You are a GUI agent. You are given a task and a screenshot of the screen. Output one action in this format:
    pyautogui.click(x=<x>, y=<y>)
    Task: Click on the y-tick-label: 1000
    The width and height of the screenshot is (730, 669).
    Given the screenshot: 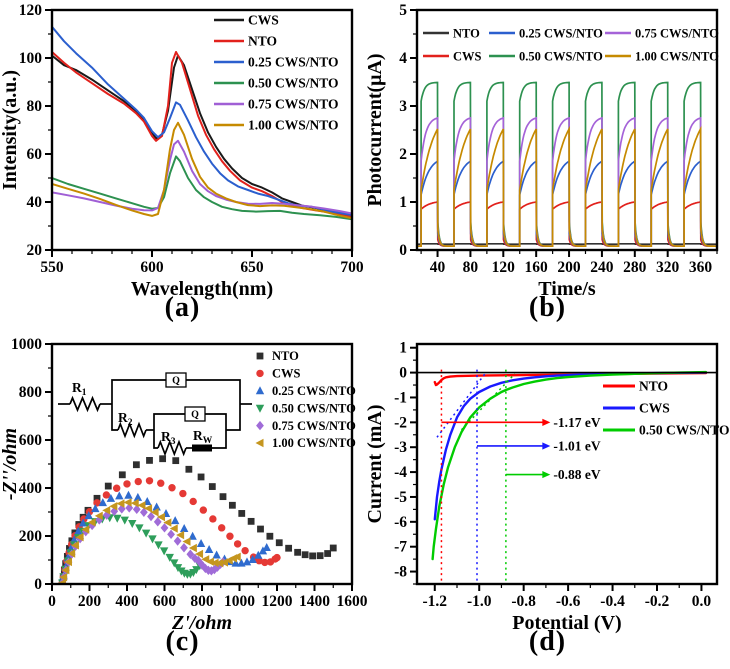 What is the action you would take?
    pyautogui.click(x=26, y=344)
    